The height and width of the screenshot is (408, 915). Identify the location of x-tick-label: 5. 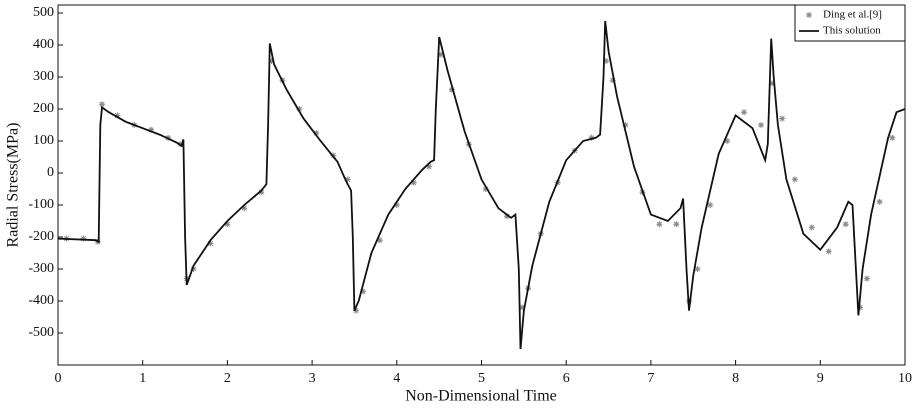
(481, 378).